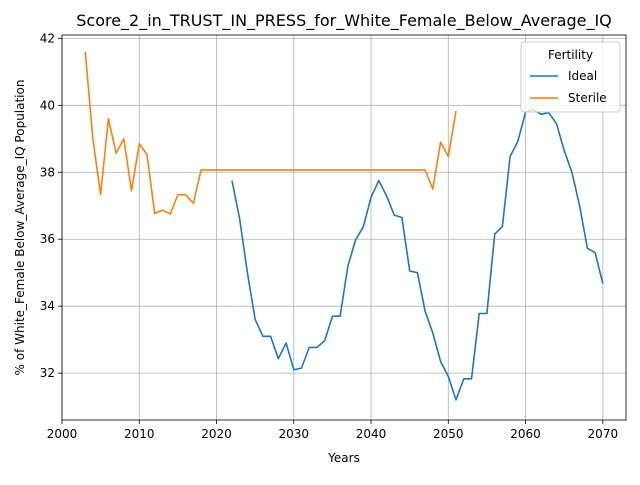 This screenshot has height=485, width=640. I want to click on x-tick-label: 2020, so click(216, 434).